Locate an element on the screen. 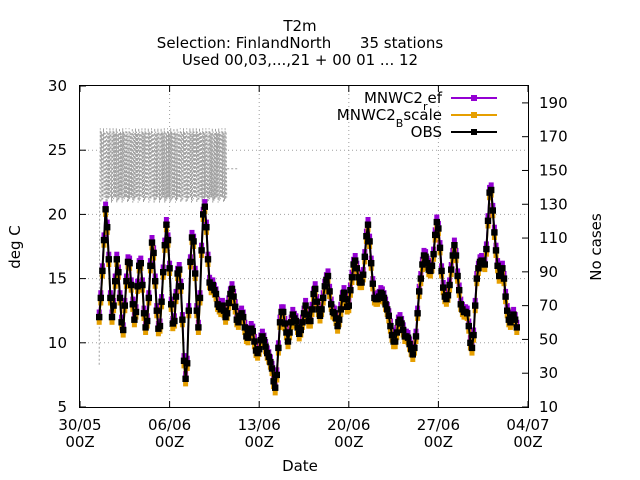 This screenshot has width=640, height=480. y-tick-label: 10 is located at coordinates (57, 343).